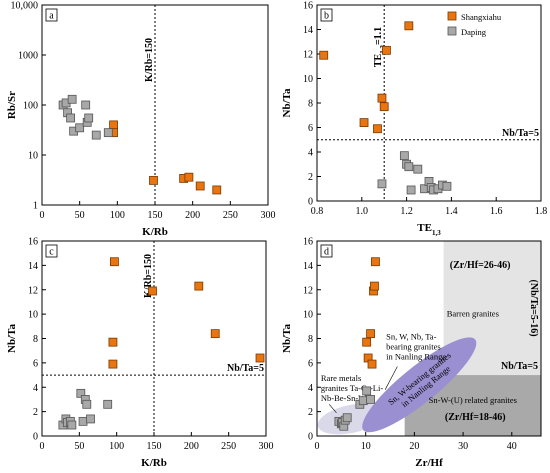 Image resolution: width=550 pixels, height=473 pixels. I want to click on snw-nb-ta-leader, so click(391, 378).